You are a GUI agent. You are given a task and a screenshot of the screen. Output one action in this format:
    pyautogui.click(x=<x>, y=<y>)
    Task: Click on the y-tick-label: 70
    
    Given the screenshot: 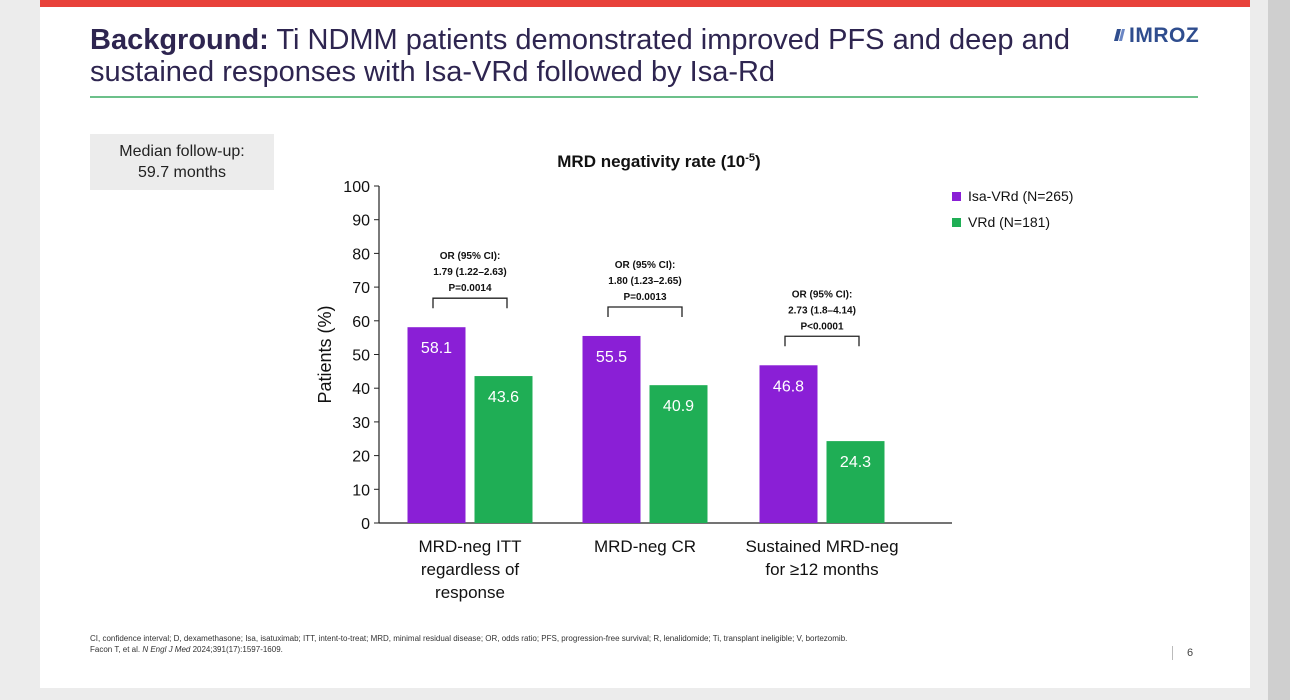 What is the action you would take?
    pyautogui.click(x=361, y=288)
    